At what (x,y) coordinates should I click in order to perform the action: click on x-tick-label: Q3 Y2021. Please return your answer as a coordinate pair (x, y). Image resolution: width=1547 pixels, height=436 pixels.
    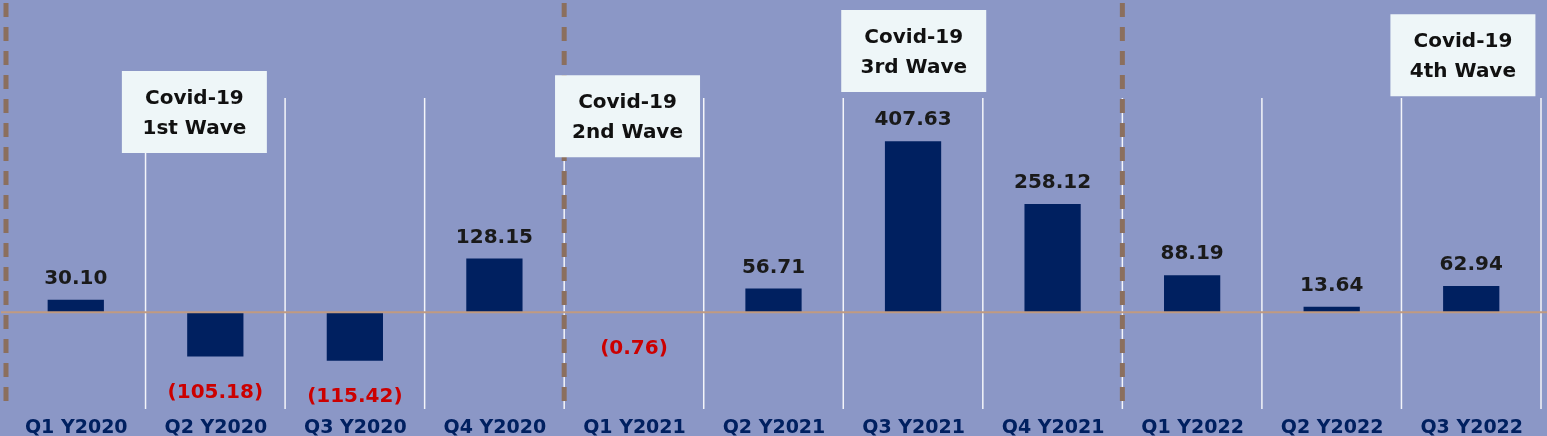
    Looking at the image, I should click on (913, 425).